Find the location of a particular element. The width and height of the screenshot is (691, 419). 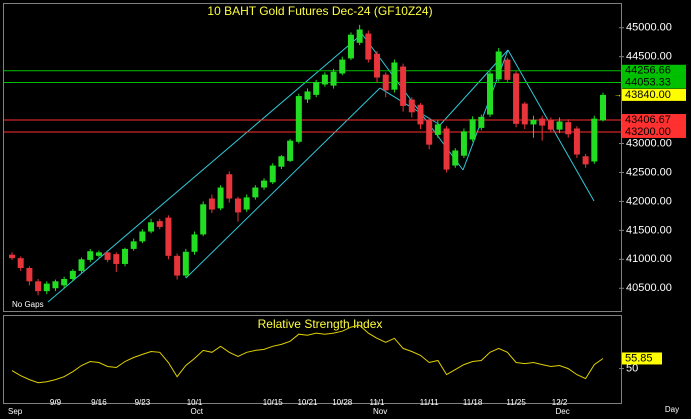

level-label: 44053.33 is located at coordinates (648, 82).